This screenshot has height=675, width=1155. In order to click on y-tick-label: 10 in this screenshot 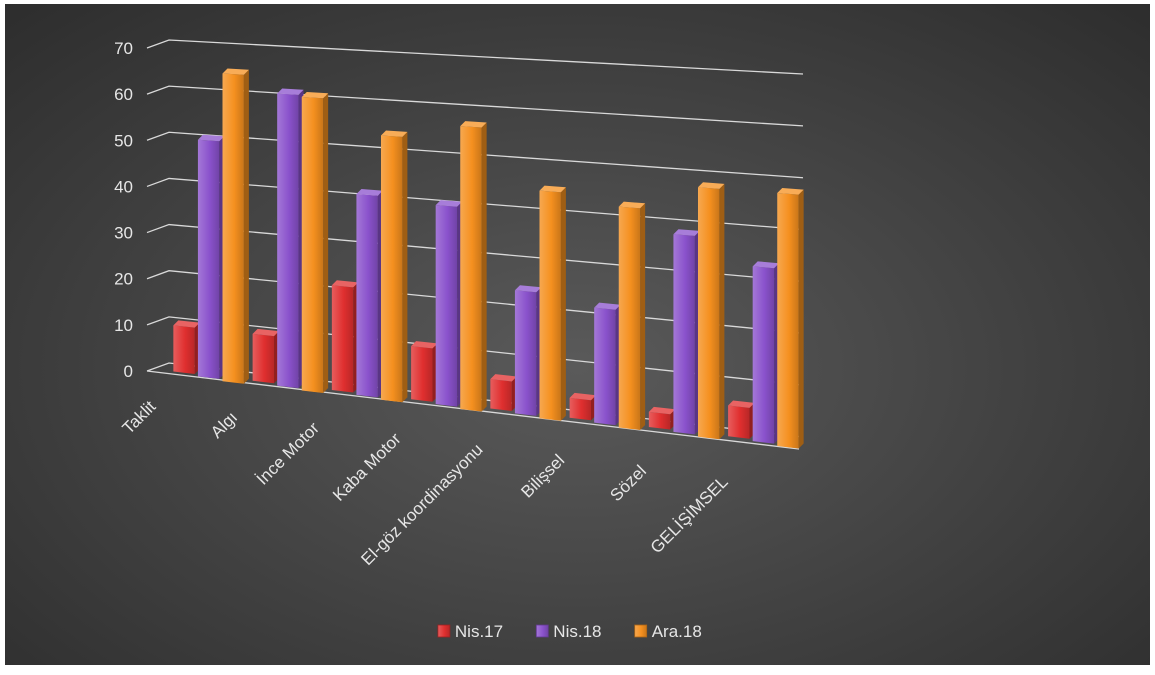, I will do `click(123, 325)`.